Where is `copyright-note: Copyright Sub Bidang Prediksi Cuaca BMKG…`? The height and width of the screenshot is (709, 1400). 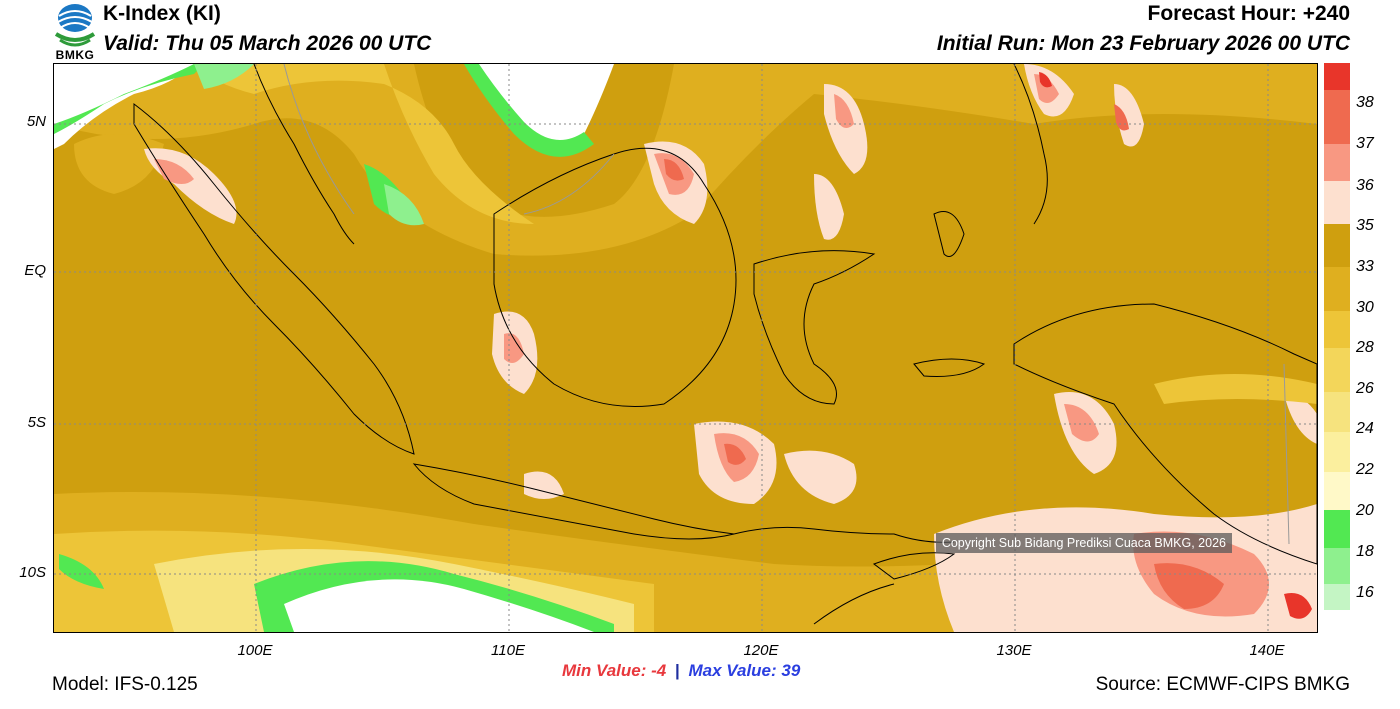
copyright-note: Copyright Sub Bidang Prediksi Cuaca BMKG… is located at coordinates (1083, 543).